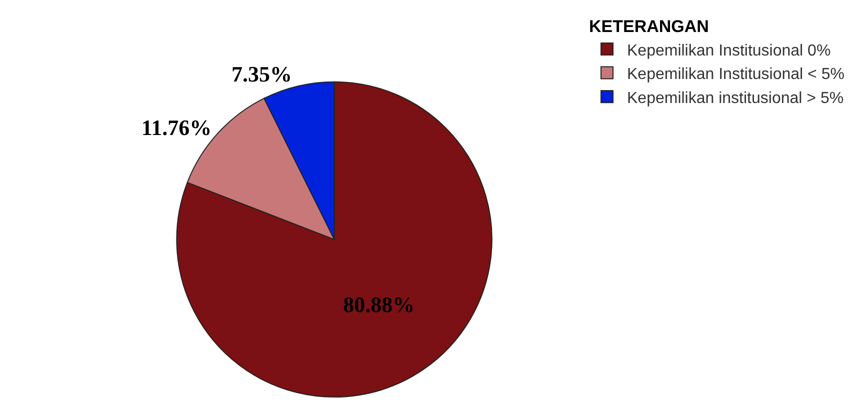 This screenshot has height=419, width=860. I want to click on legend-title: KETERANGAN, so click(649, 26).